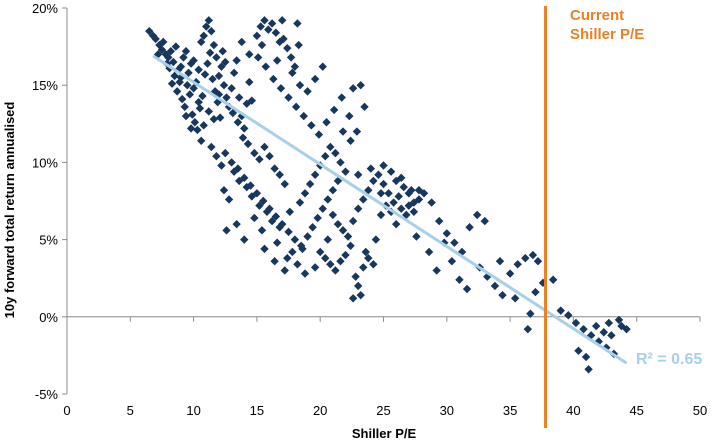 This screenshot has height=445, width=720. What do you see at coordinates (669, 359) in the screenshot?
I see `r-squared-label: R² = 0.65` at bounding box center [669, 359].